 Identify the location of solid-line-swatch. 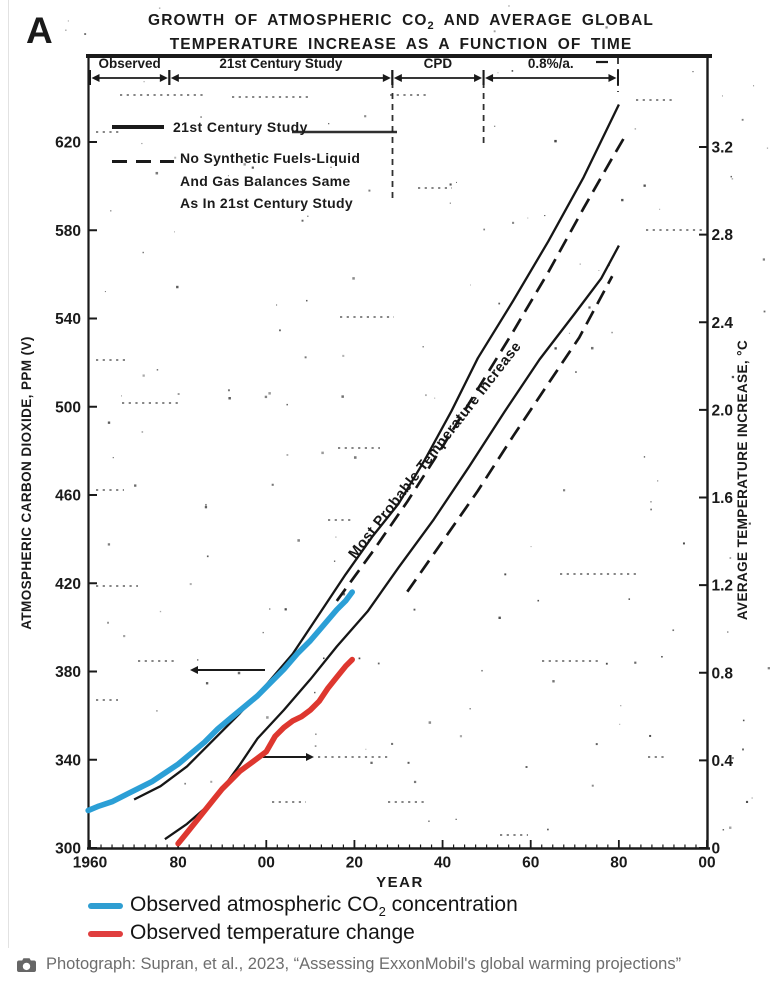
(138, 127).